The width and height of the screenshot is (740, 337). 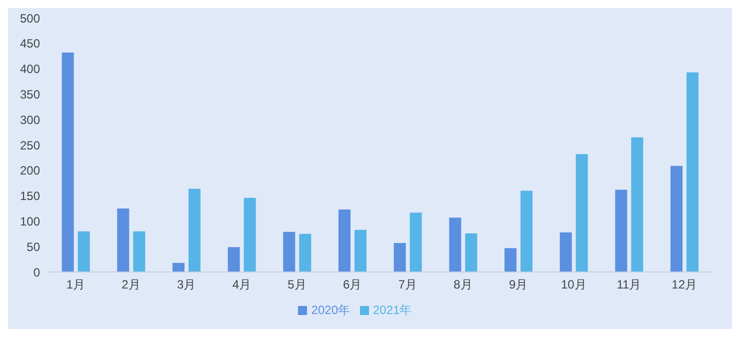 I want to click on y-tick-label: 300, so click(x=30, y=119).